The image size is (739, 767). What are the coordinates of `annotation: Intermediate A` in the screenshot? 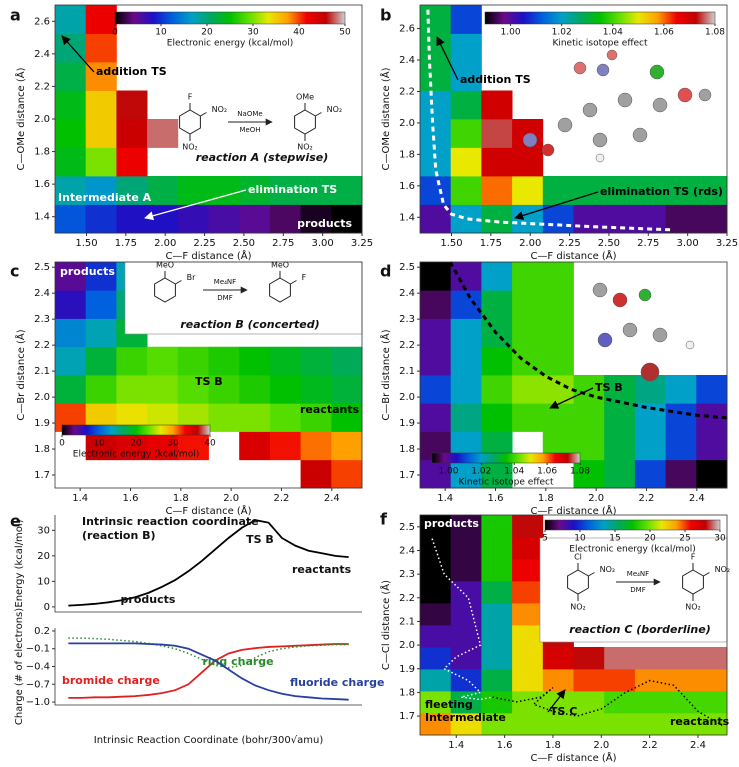 It's located at (105, 197).